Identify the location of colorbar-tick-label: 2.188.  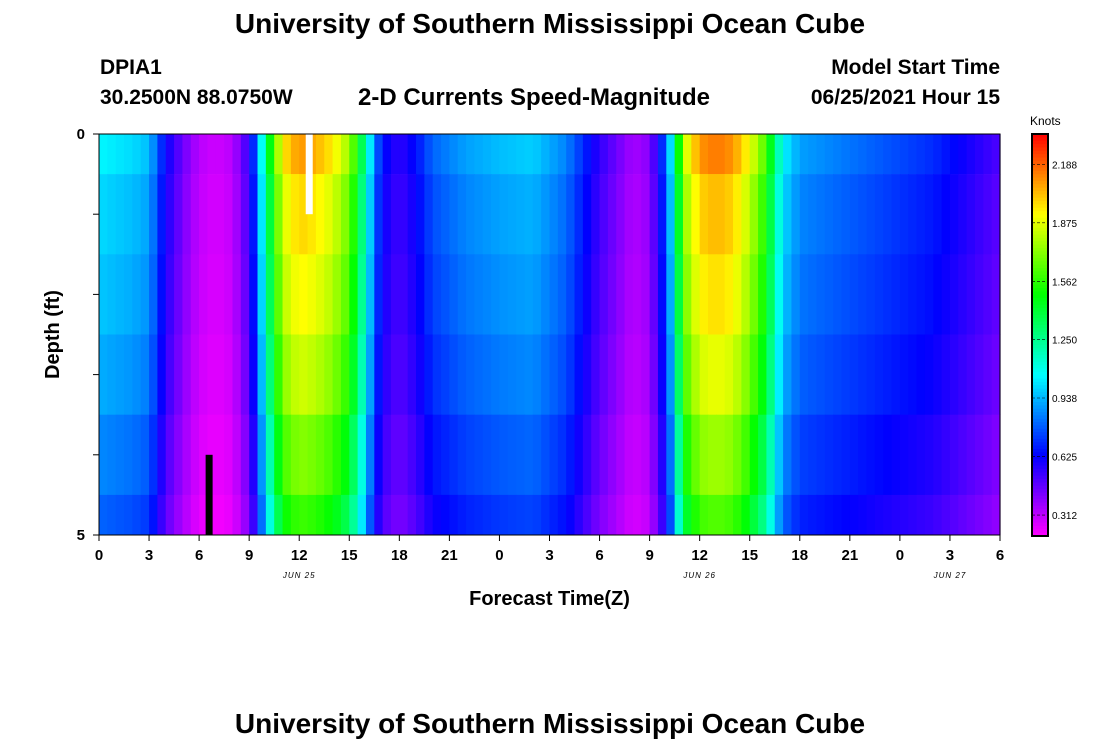
(1064, 165).